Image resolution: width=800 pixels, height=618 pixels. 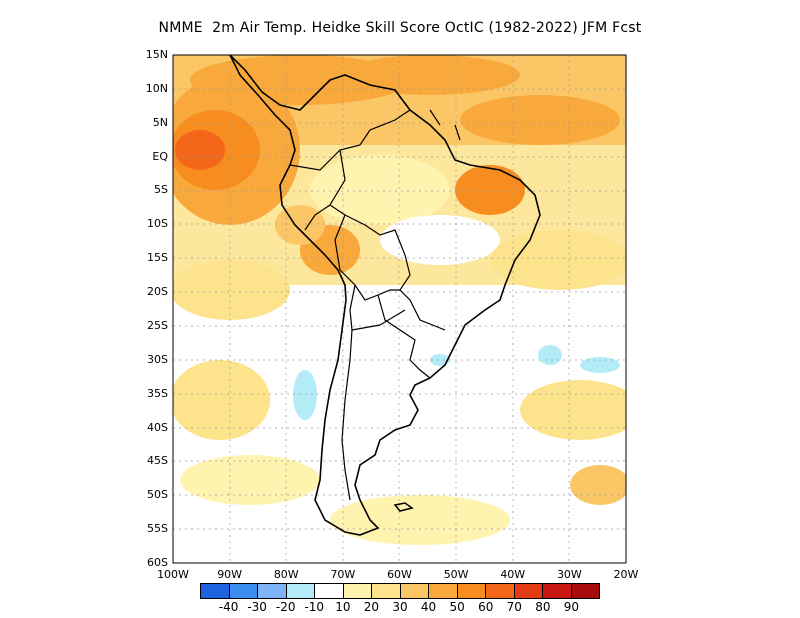 What do you see at coordinates (543, 607) in the screenshot?
I see `colorbar-label: 80` at bounding box center [543, 607].